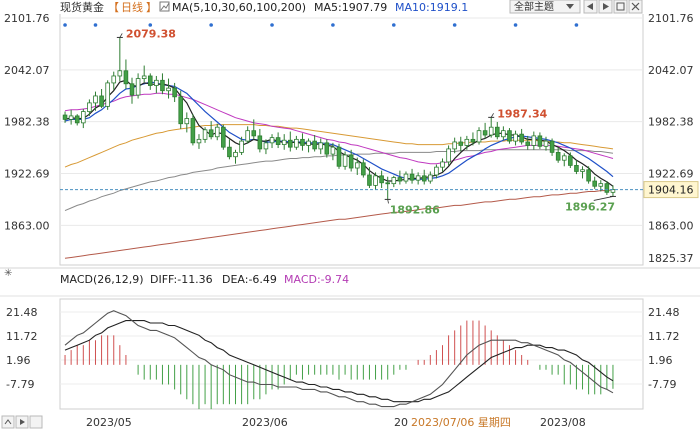 This screenshot has width=700, height=435. Describe the element at coordinates (671, 18) in the screenshot. I see `price-tick-right: 2101.76` at that location.